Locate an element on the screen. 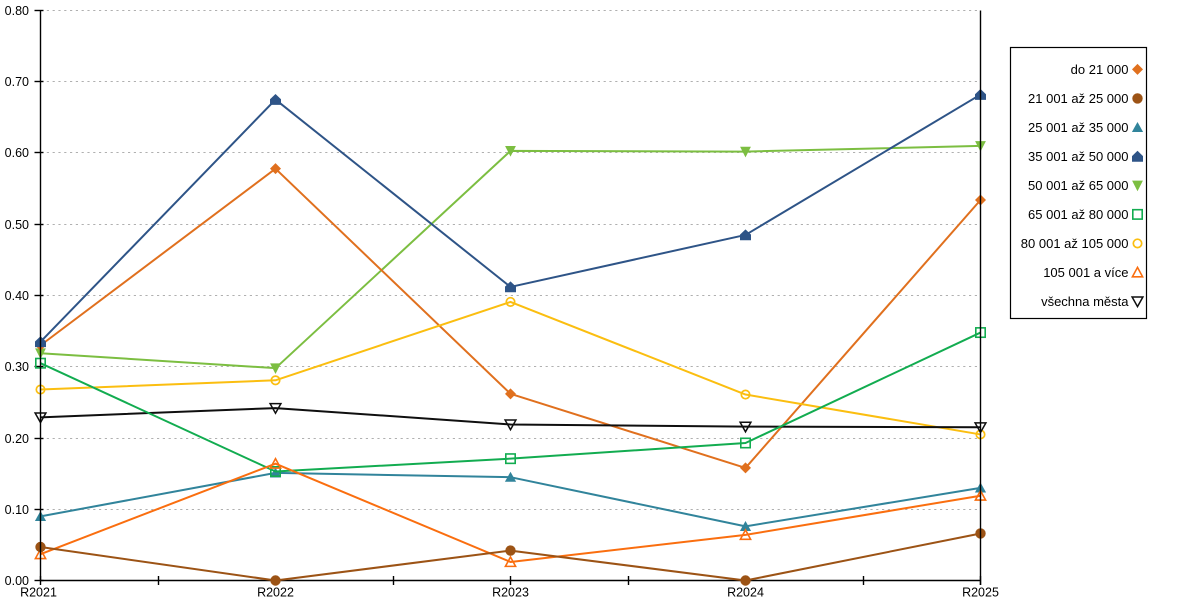 This screenshot has height=605, width=1200. svg-text: 50 001 až 65 000 is located at coordinates (1078, 185).